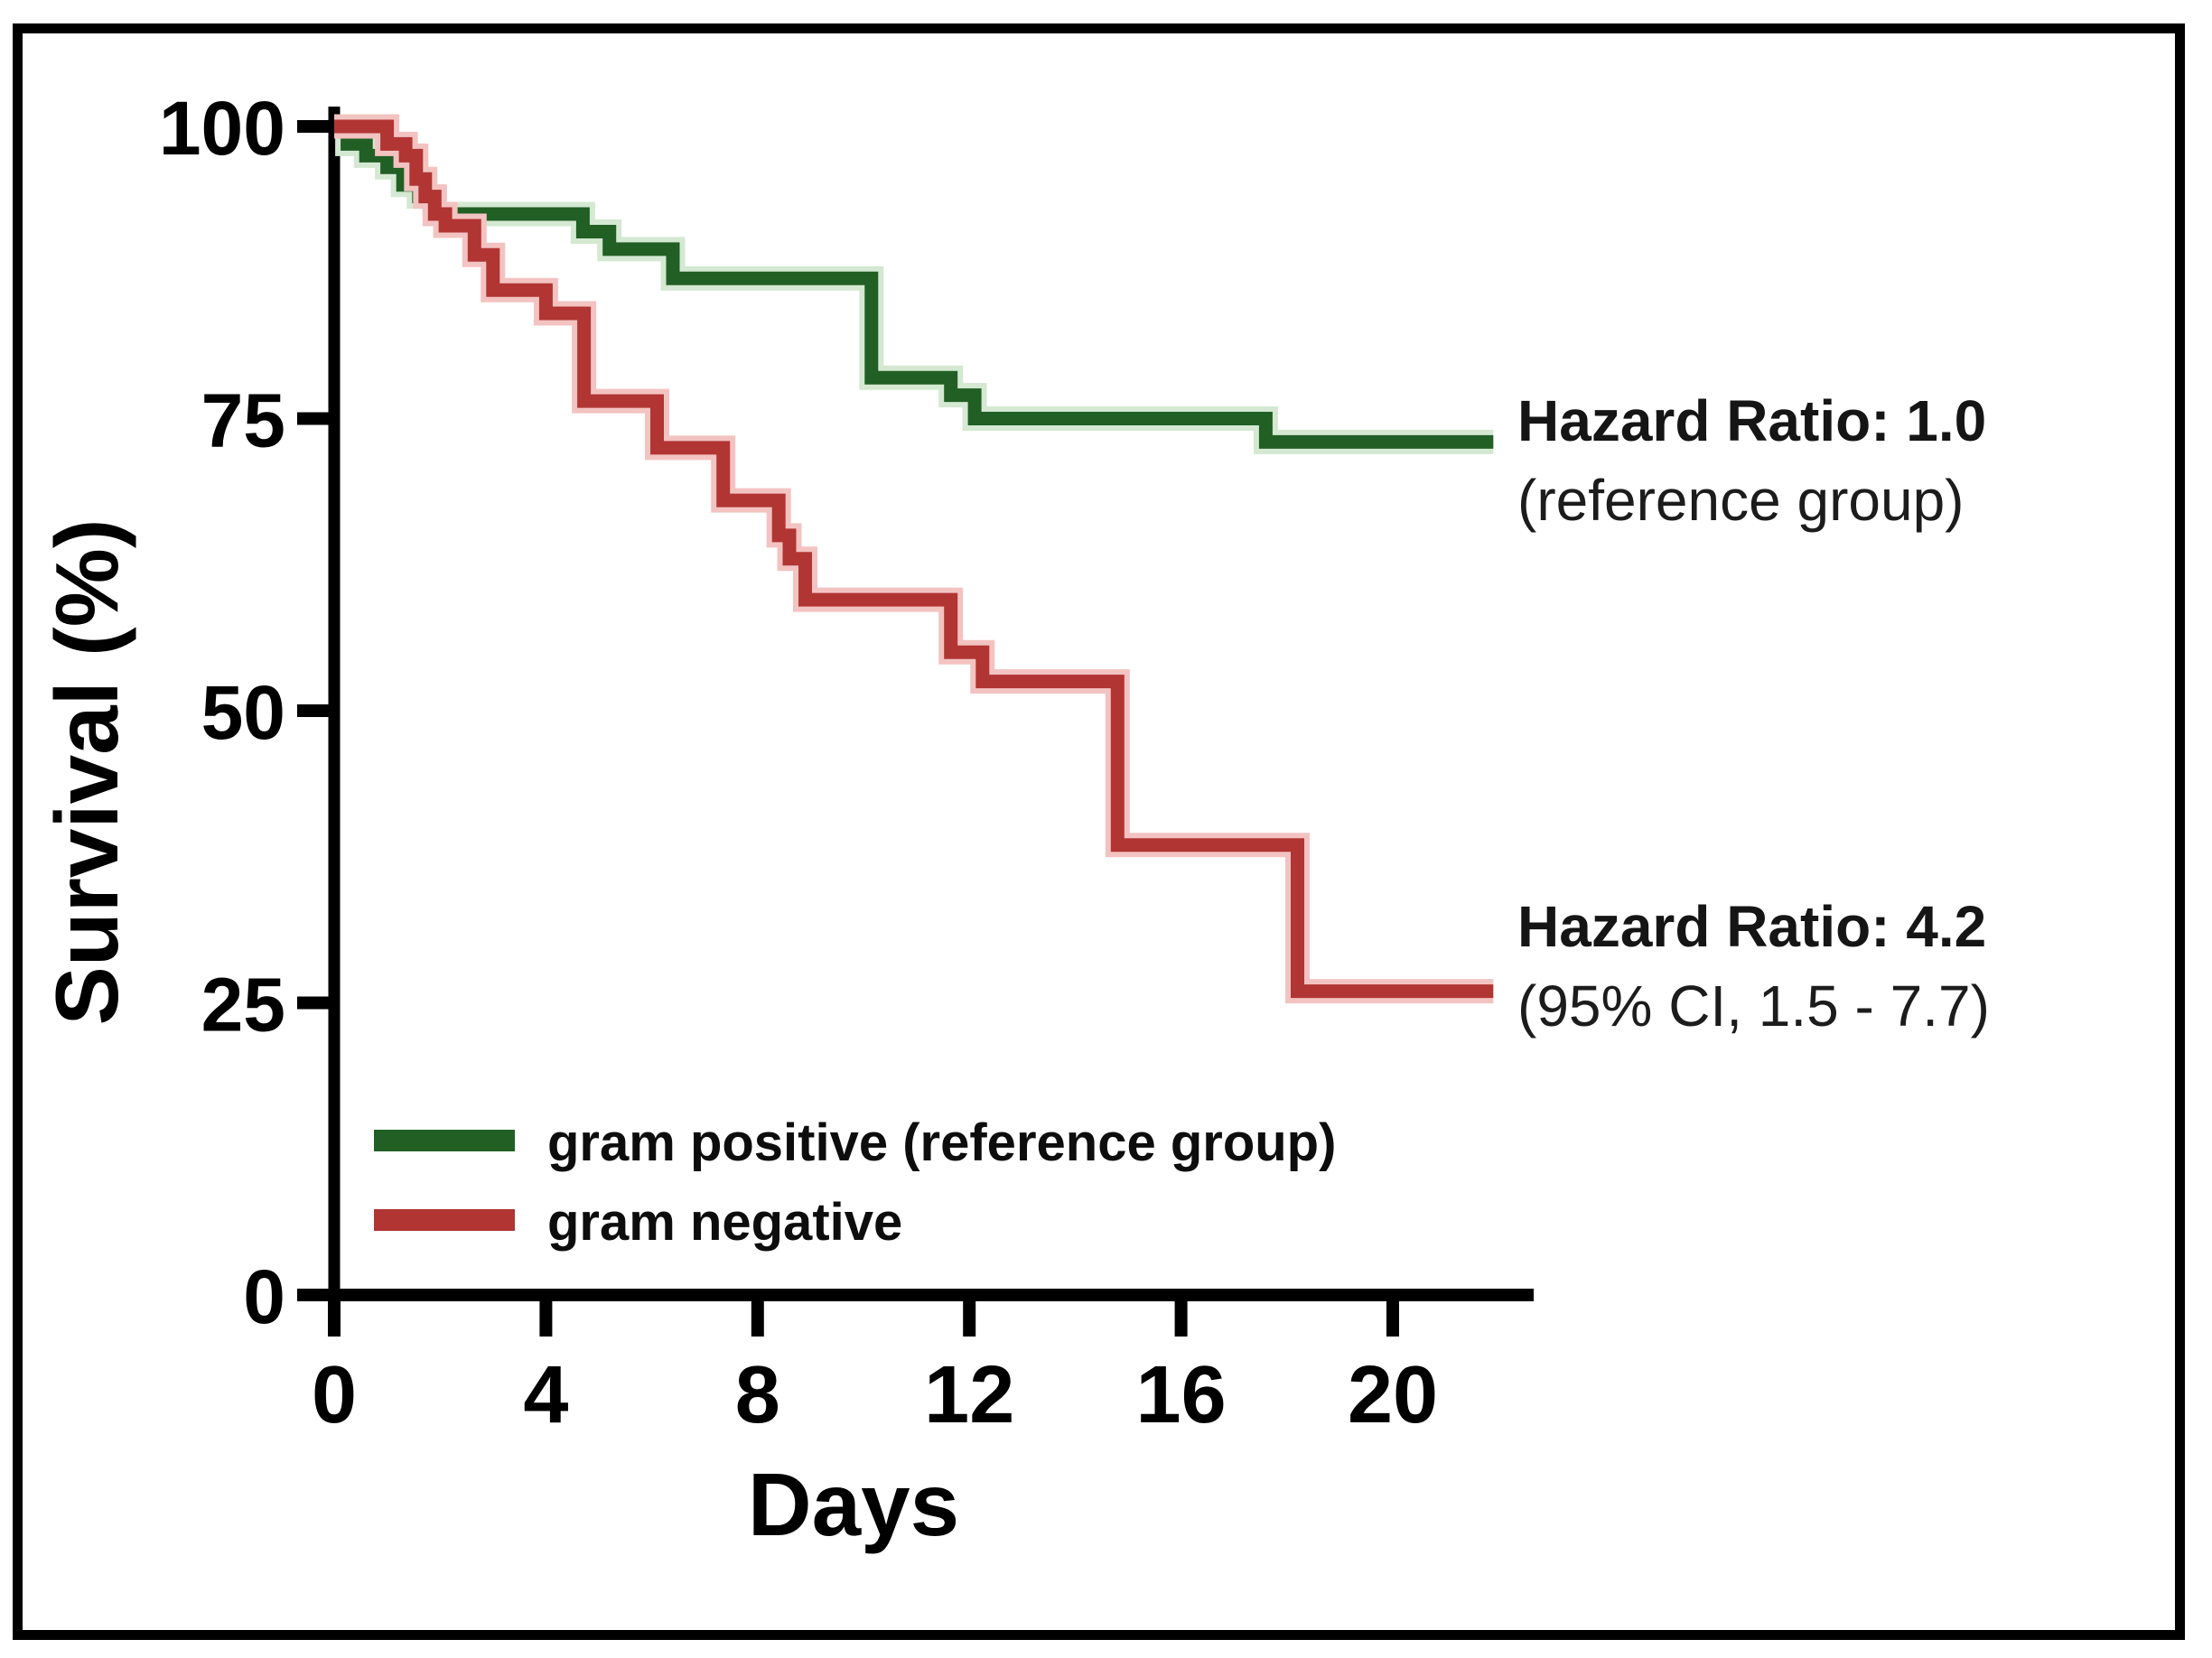 Image resolution: width=2212 pixels, height=1658 pixels. What do you see at coordinates (919, 1295) in the screenshot?
I see `x-axis-line` at bounding box center [919, 1295].